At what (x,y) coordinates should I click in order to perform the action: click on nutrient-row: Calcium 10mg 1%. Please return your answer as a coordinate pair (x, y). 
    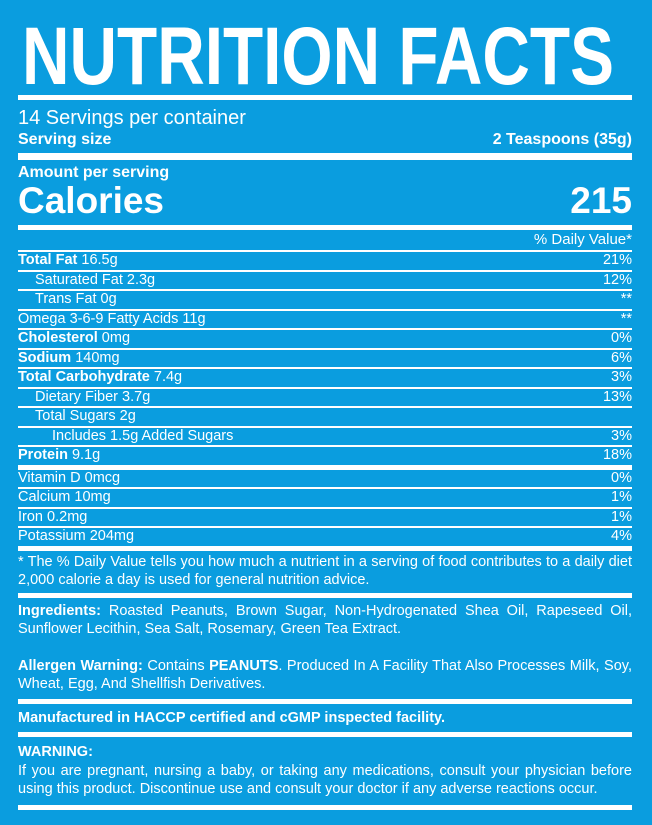
    Looking at the image, I should click on (325, 498).